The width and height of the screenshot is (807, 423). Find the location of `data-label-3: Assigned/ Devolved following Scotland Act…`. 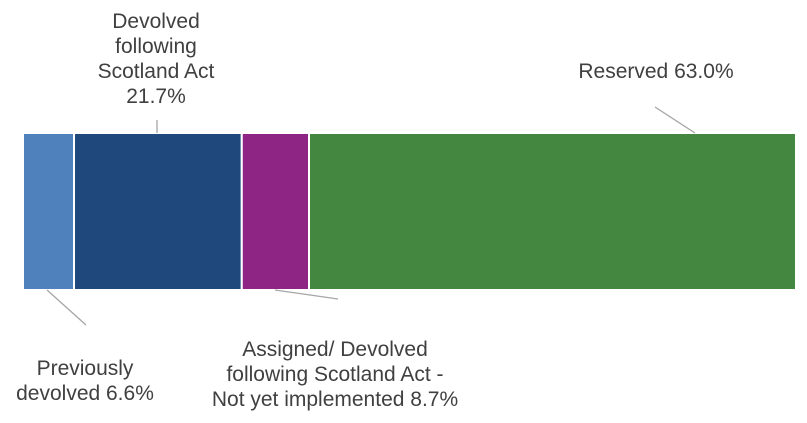

data-label-3: Assigned/ Devolved following Scotland Act… is located at coordinates (335, 374).